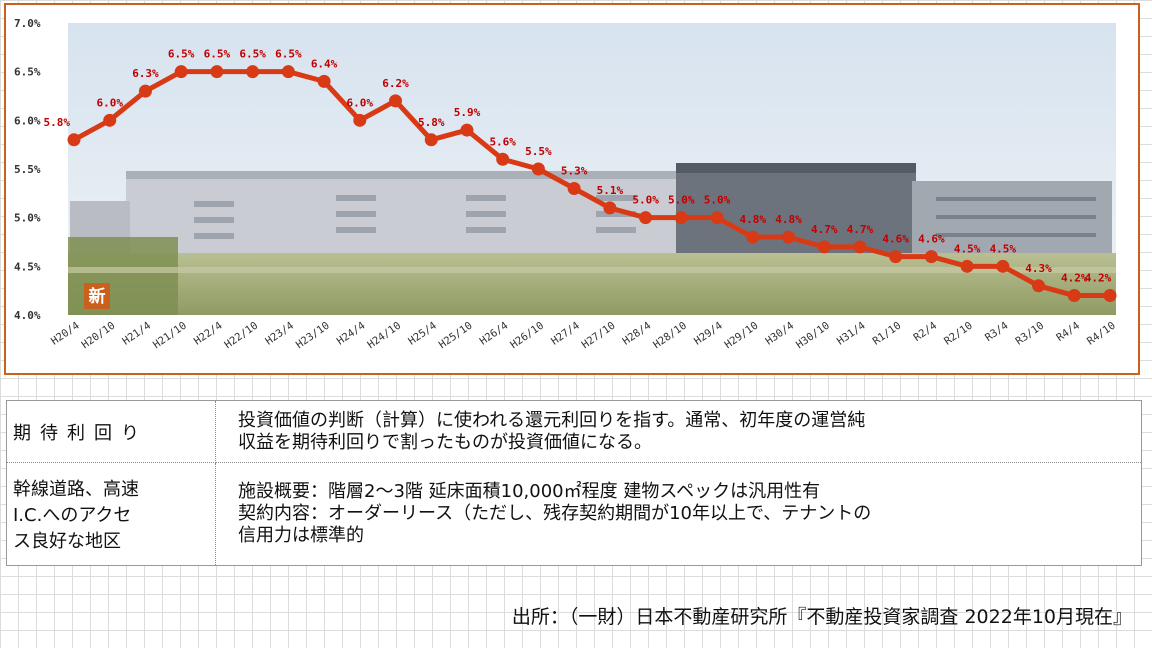  What do you see at coordinates (610, 190) in the screenshot?
I see `data-label: 5.1%` at bounding box center [610, 190].